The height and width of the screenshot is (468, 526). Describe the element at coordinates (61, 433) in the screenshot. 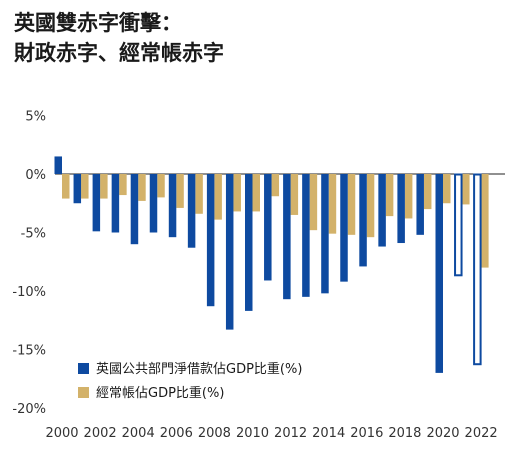

I see `x-tick-label: 2000` at that location.